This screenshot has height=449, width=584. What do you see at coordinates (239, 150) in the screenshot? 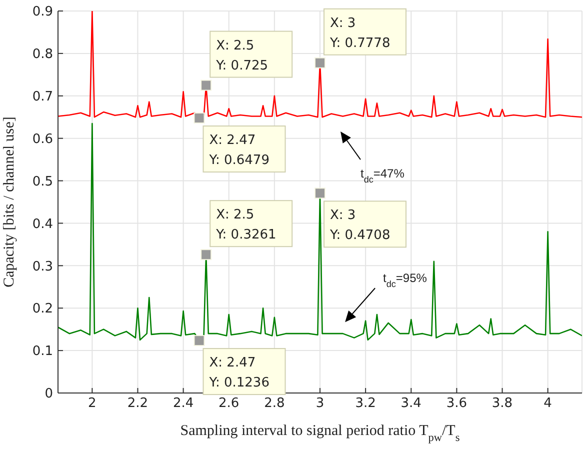
I see `annotation: X: 2.47 Y: 0.6479` at bounding box center [239, 150].